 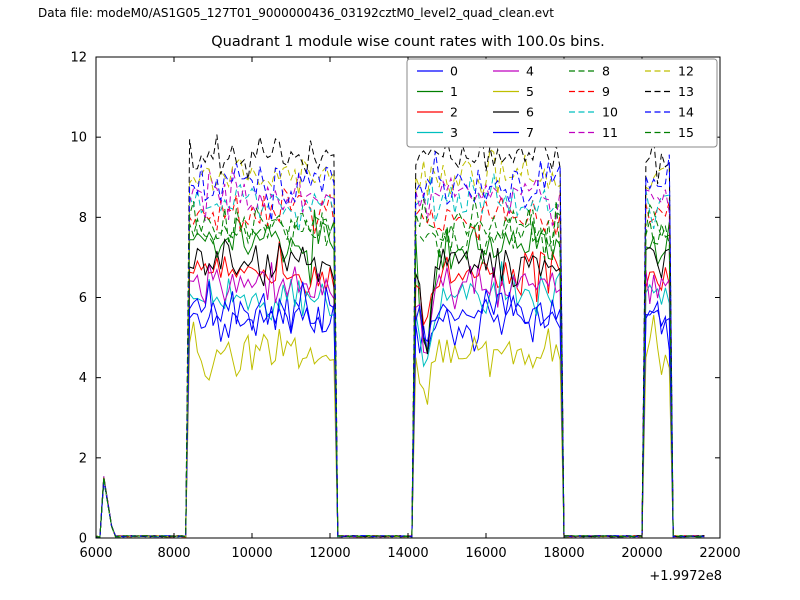 What do you see at coordinates (530, 132) in the screenshot?
I see `legend-label-7: 7` at bounding box center [530, 132].